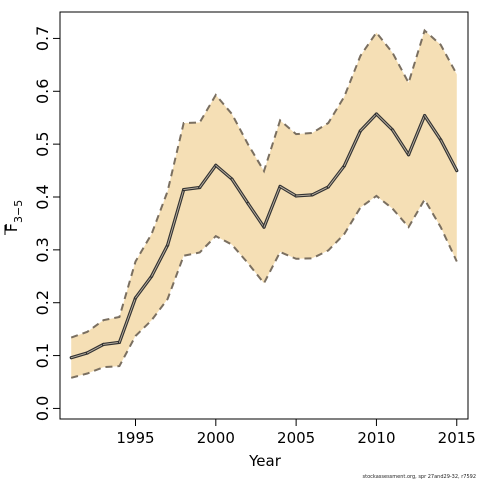 The height and width of the screenshot is (480, 480). What do you see at coordinates (42, 249) in the screenshot?
I see `y-tick-label: 0.3` at bounding box center [42, 249].